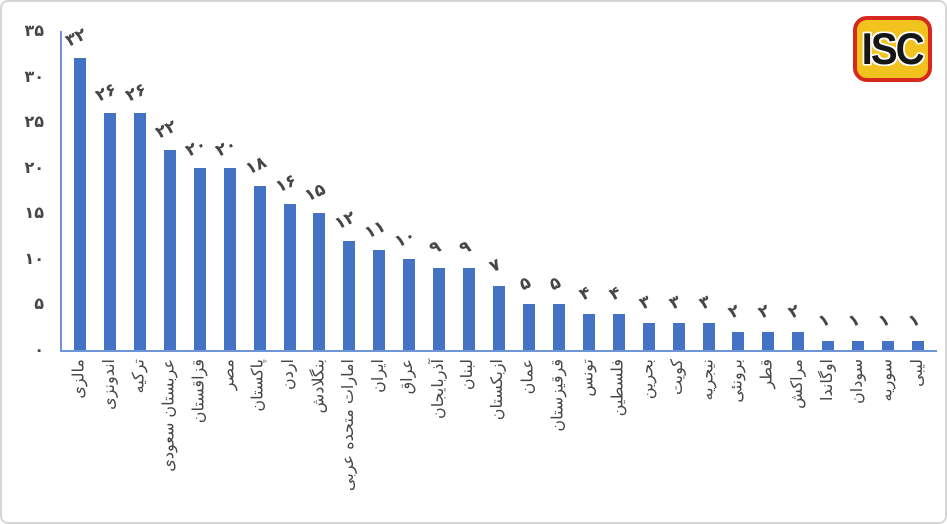 Image resolution: width=947 pixels, height=524 pixels. What do you see at coordinates (39, 349) in the screenshot?
I see `y-tick-label: ۰` at bounding box center [39, 349].